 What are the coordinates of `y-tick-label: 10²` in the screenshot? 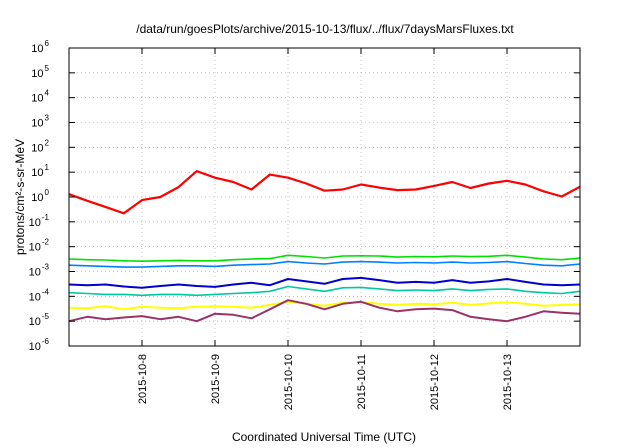 It's located at (40, 146).